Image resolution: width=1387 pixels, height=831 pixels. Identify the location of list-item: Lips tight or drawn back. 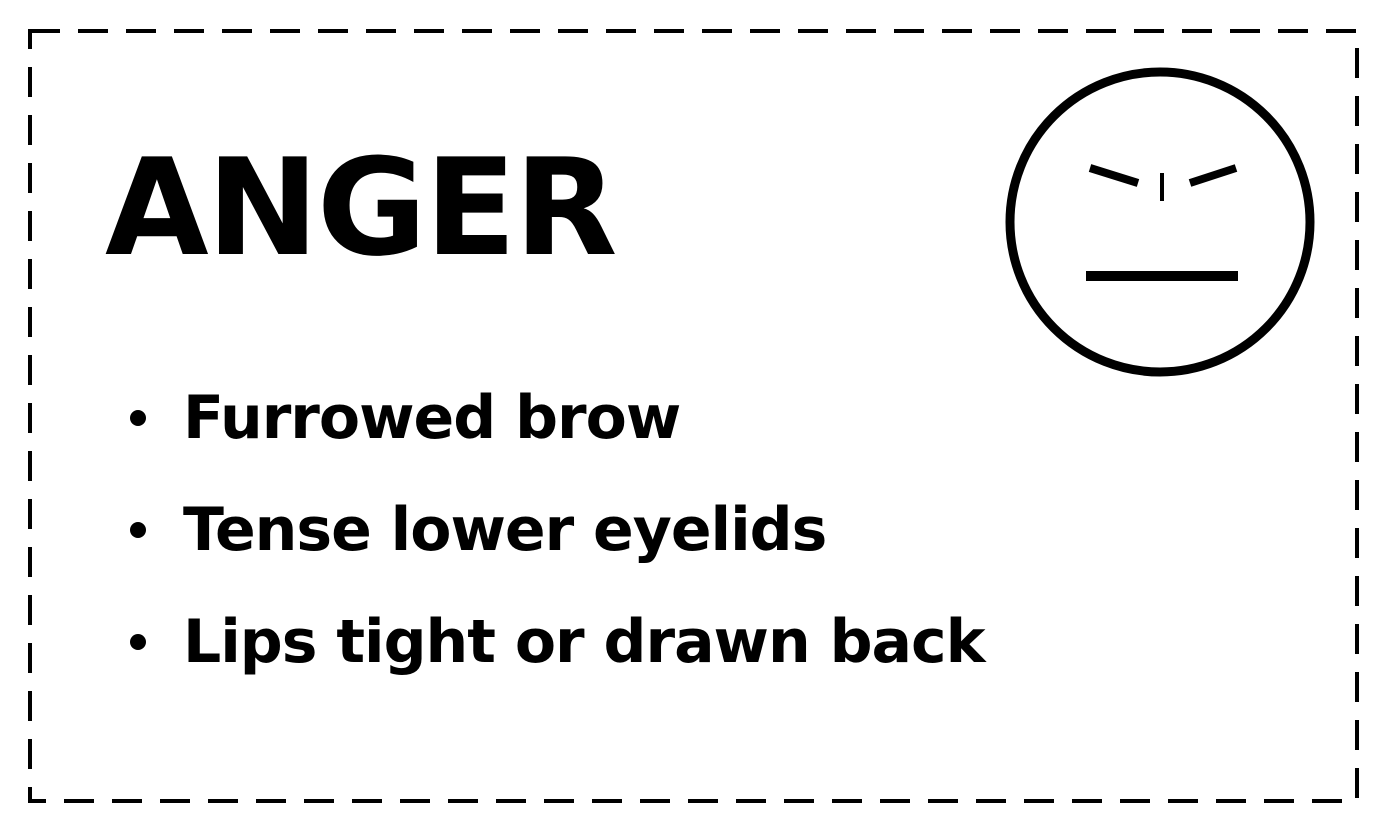
(557, 642).